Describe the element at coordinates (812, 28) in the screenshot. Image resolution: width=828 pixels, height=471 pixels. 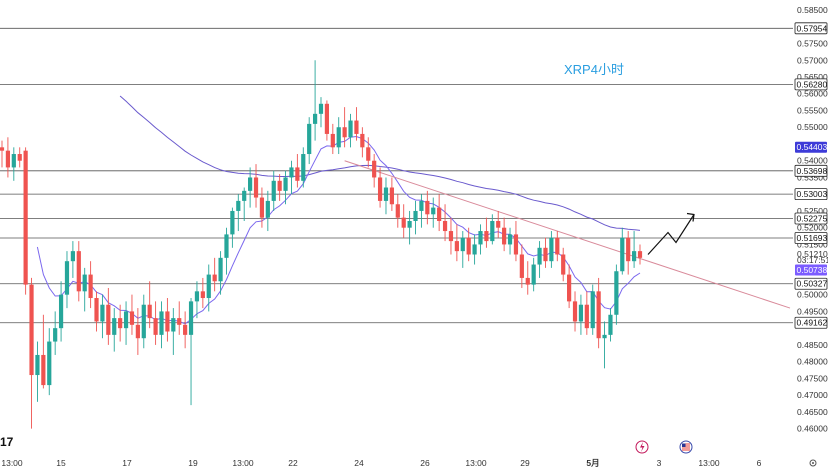
I see `level-badge-label: 0.57954` at that location.